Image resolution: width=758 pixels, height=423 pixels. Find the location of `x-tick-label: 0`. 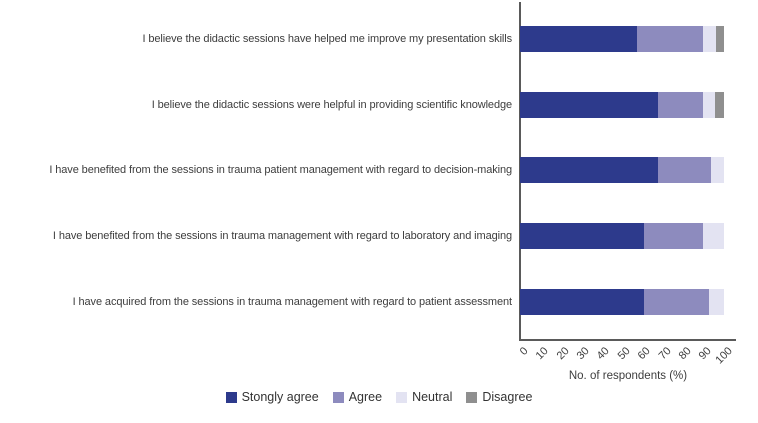

x-tick-label: 0 is located at coordinates (524, 351).